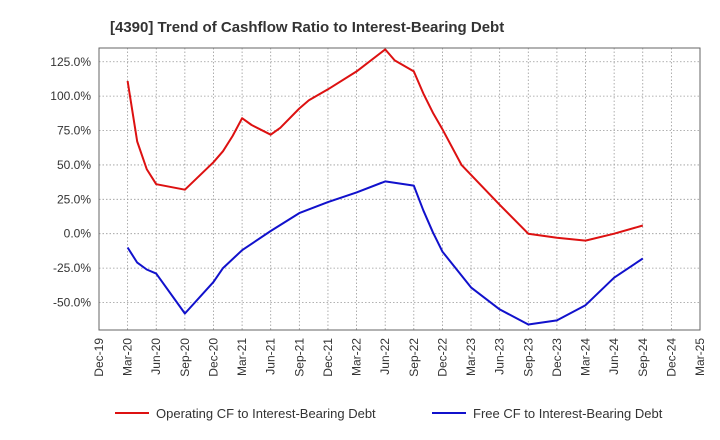  What do you see at coordinates (156, 356) in the screenshot?
I see `x-tick-label: Jun-20` at bounding box center [156, 356].